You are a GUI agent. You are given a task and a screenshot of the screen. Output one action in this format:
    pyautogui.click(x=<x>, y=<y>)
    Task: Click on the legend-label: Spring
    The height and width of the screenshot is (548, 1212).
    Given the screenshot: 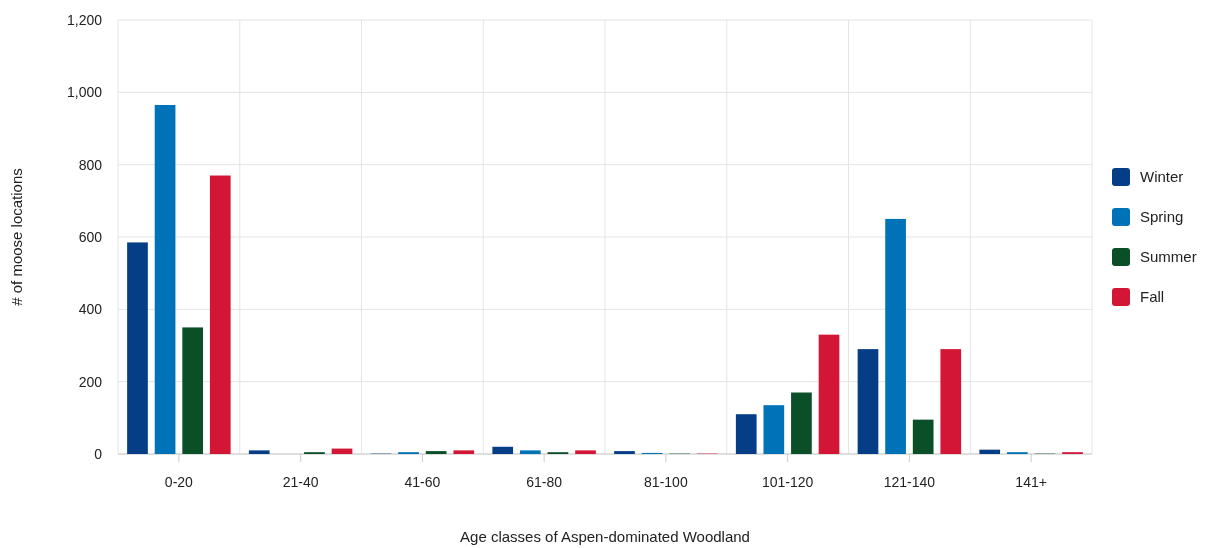 What is the action you would take?
    pyautogui.click(x=1162, y=216)
    